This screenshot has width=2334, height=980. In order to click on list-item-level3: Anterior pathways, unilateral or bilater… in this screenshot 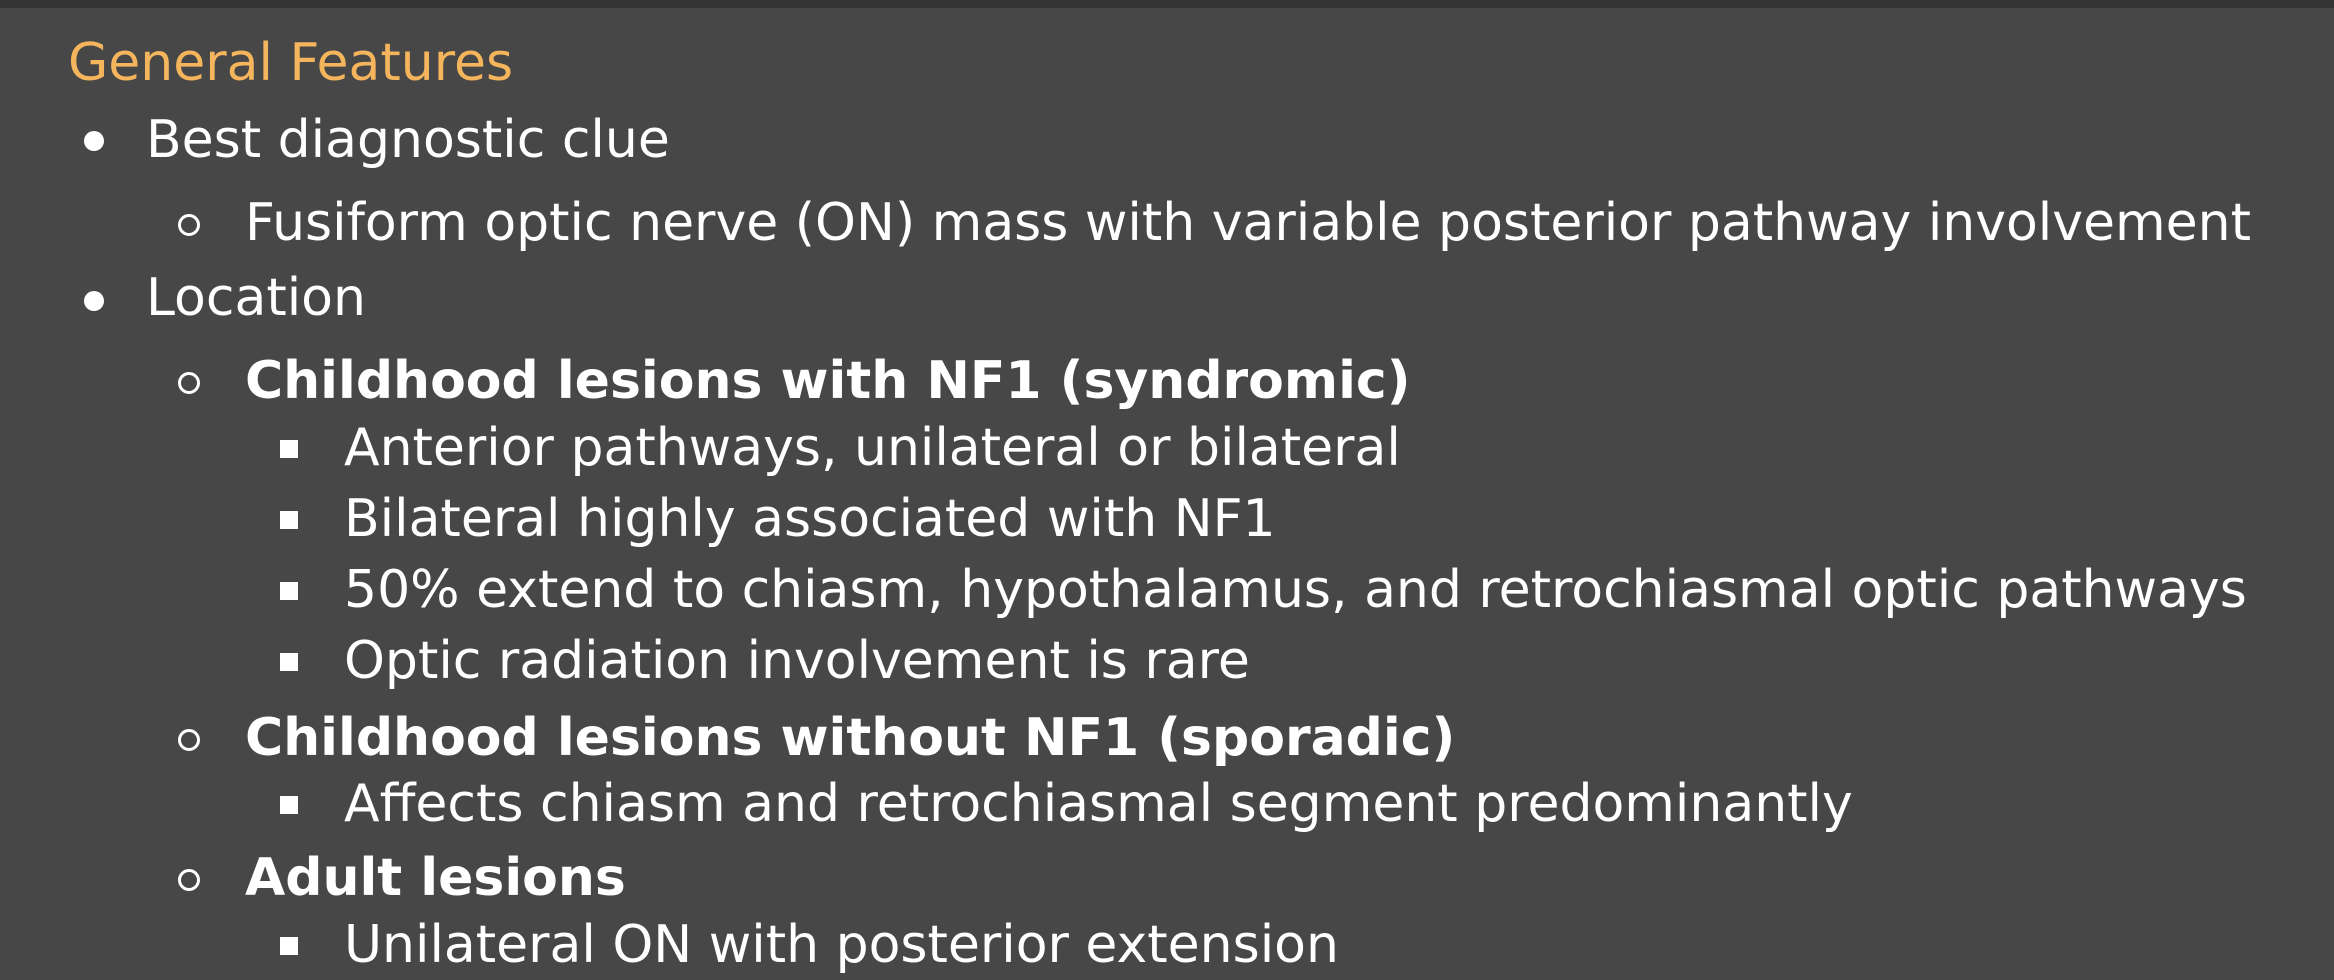, I will do `click(872, 448)`.